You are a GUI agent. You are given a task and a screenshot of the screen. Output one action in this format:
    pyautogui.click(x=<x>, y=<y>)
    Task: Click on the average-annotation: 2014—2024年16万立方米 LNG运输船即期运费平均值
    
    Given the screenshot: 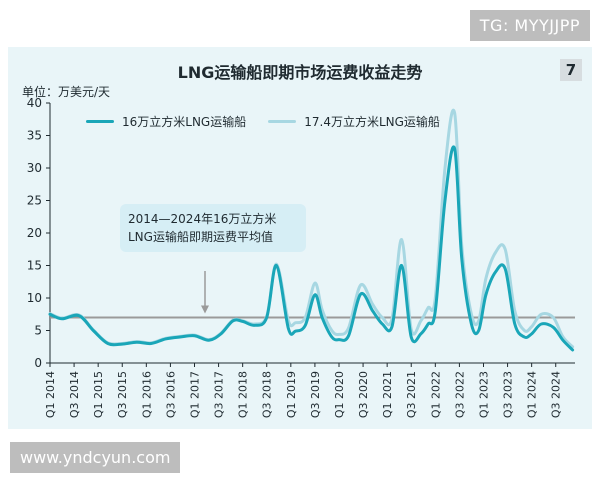 What is the action you would take?
    pyautogui.click(x=213, y=228)
    